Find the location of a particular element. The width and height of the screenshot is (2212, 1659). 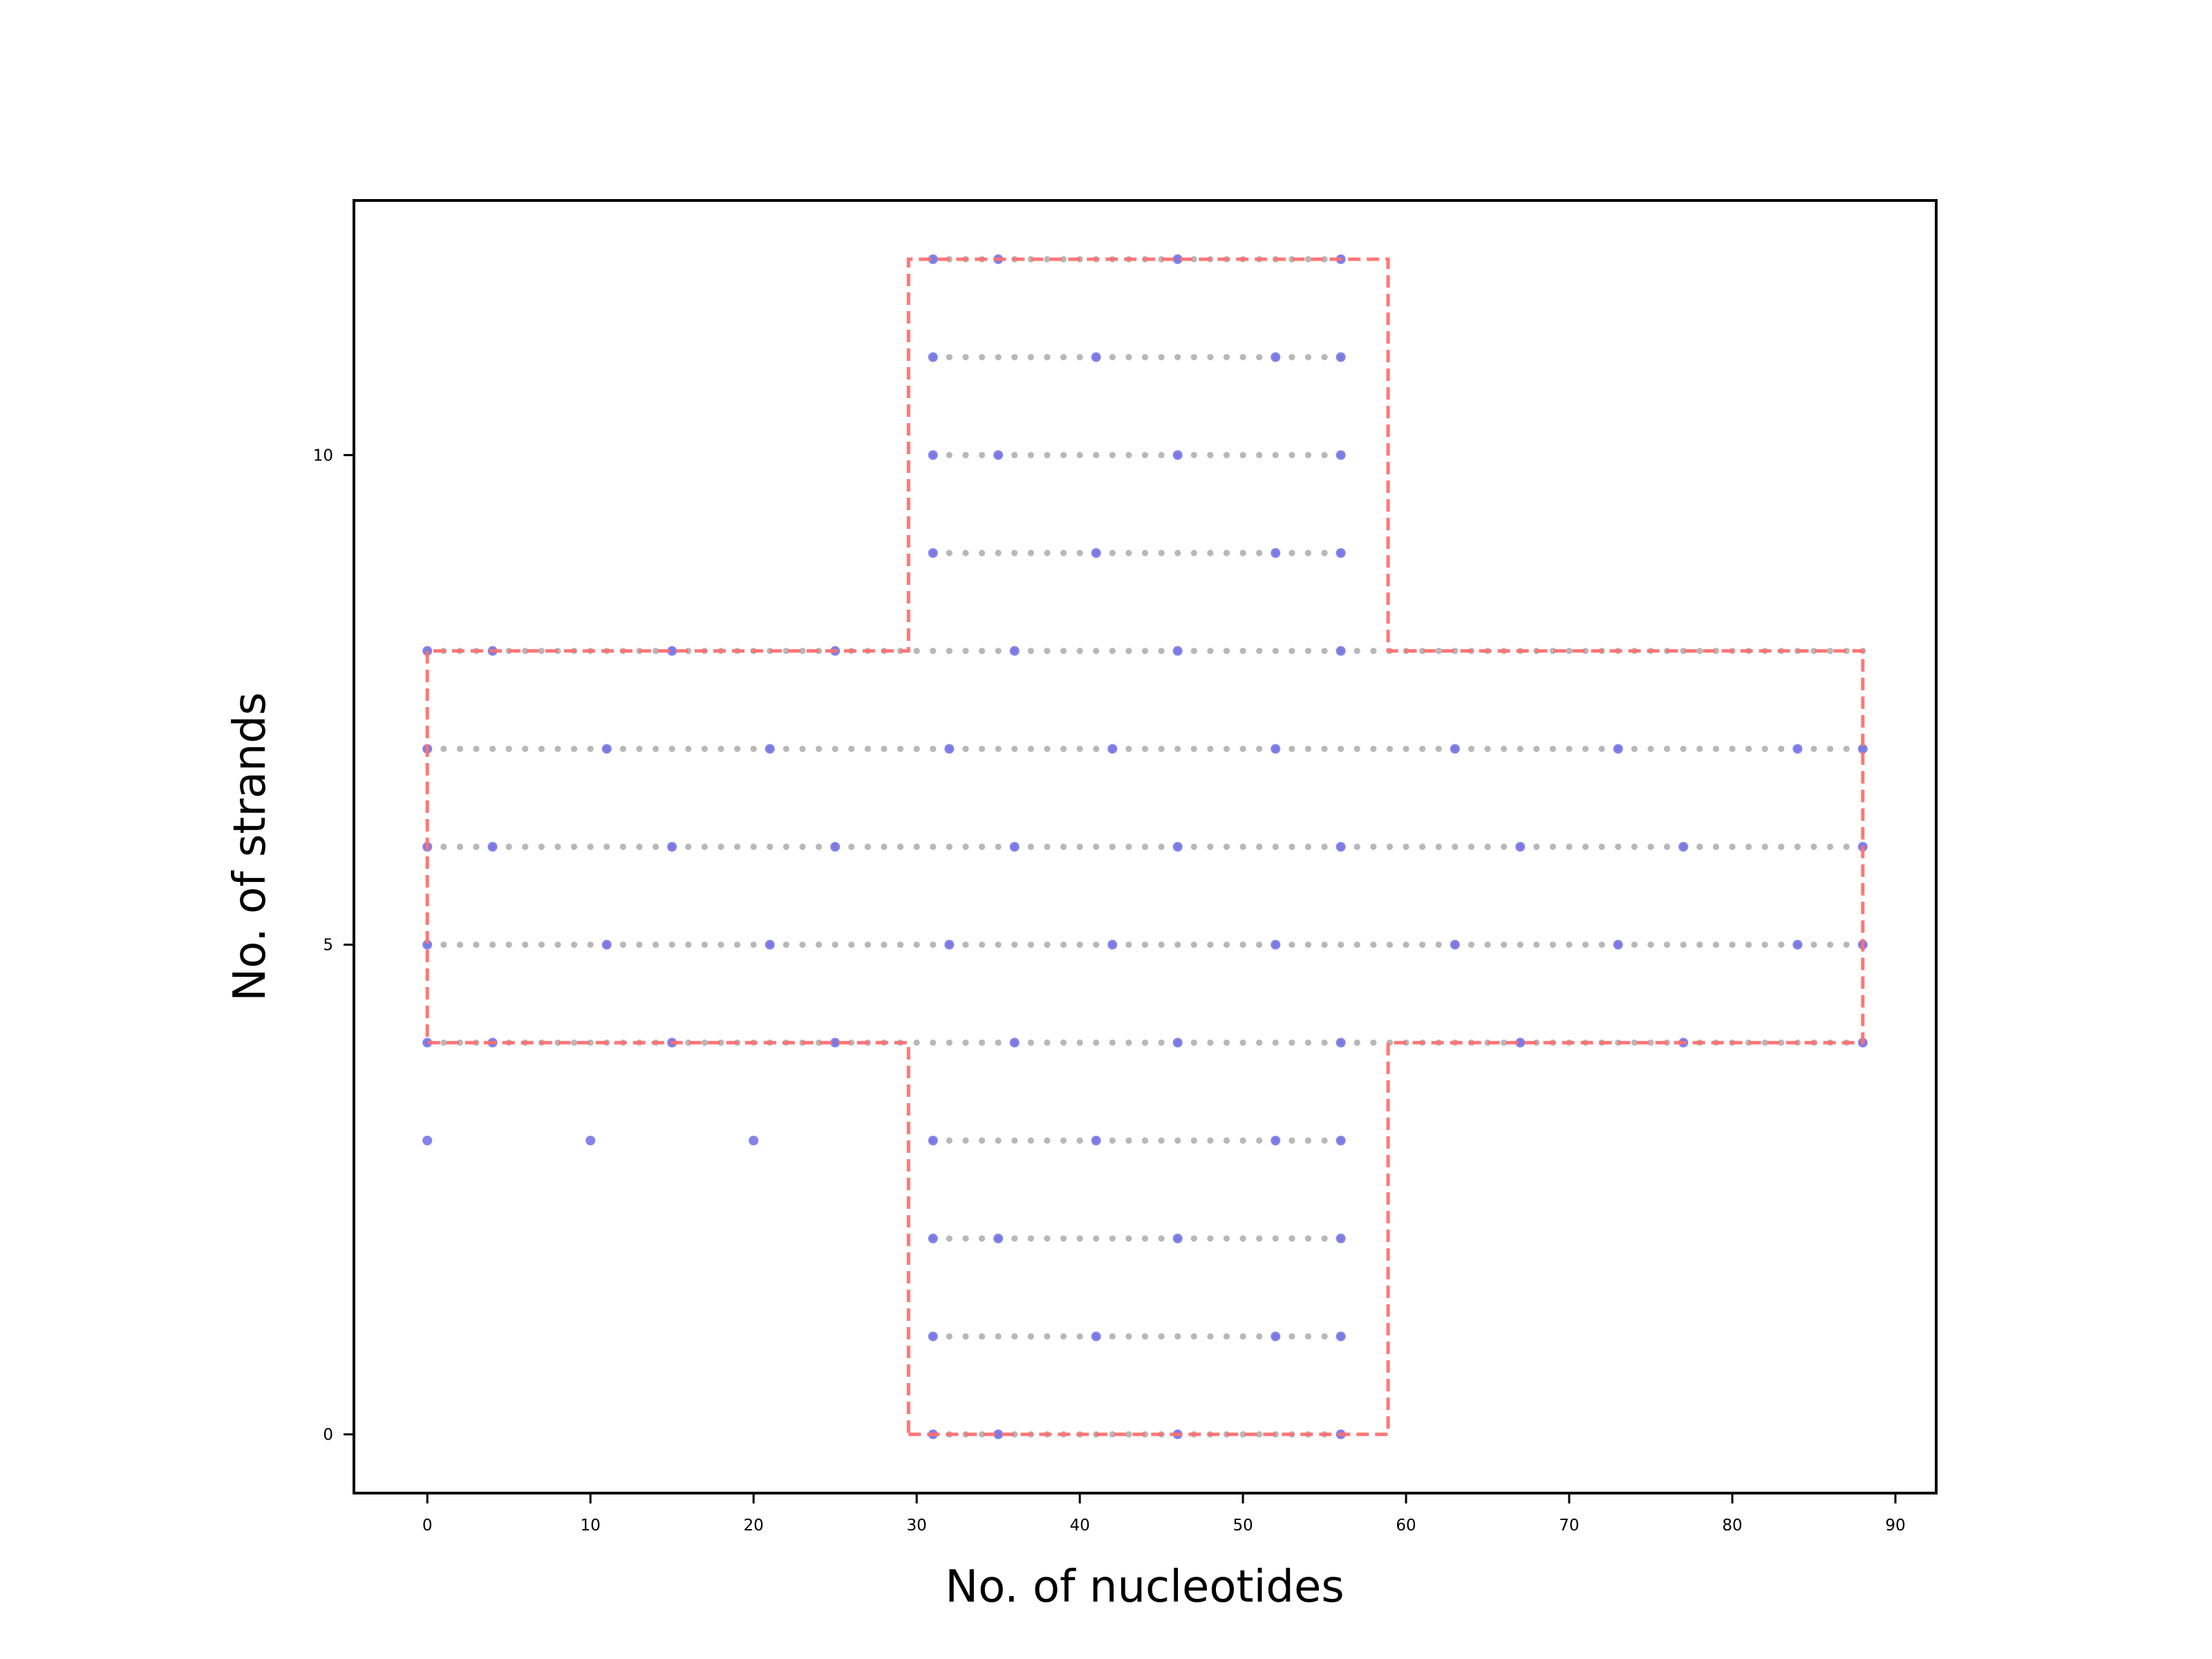

y-tick-label: 10 is located at coordinates (323, 456).